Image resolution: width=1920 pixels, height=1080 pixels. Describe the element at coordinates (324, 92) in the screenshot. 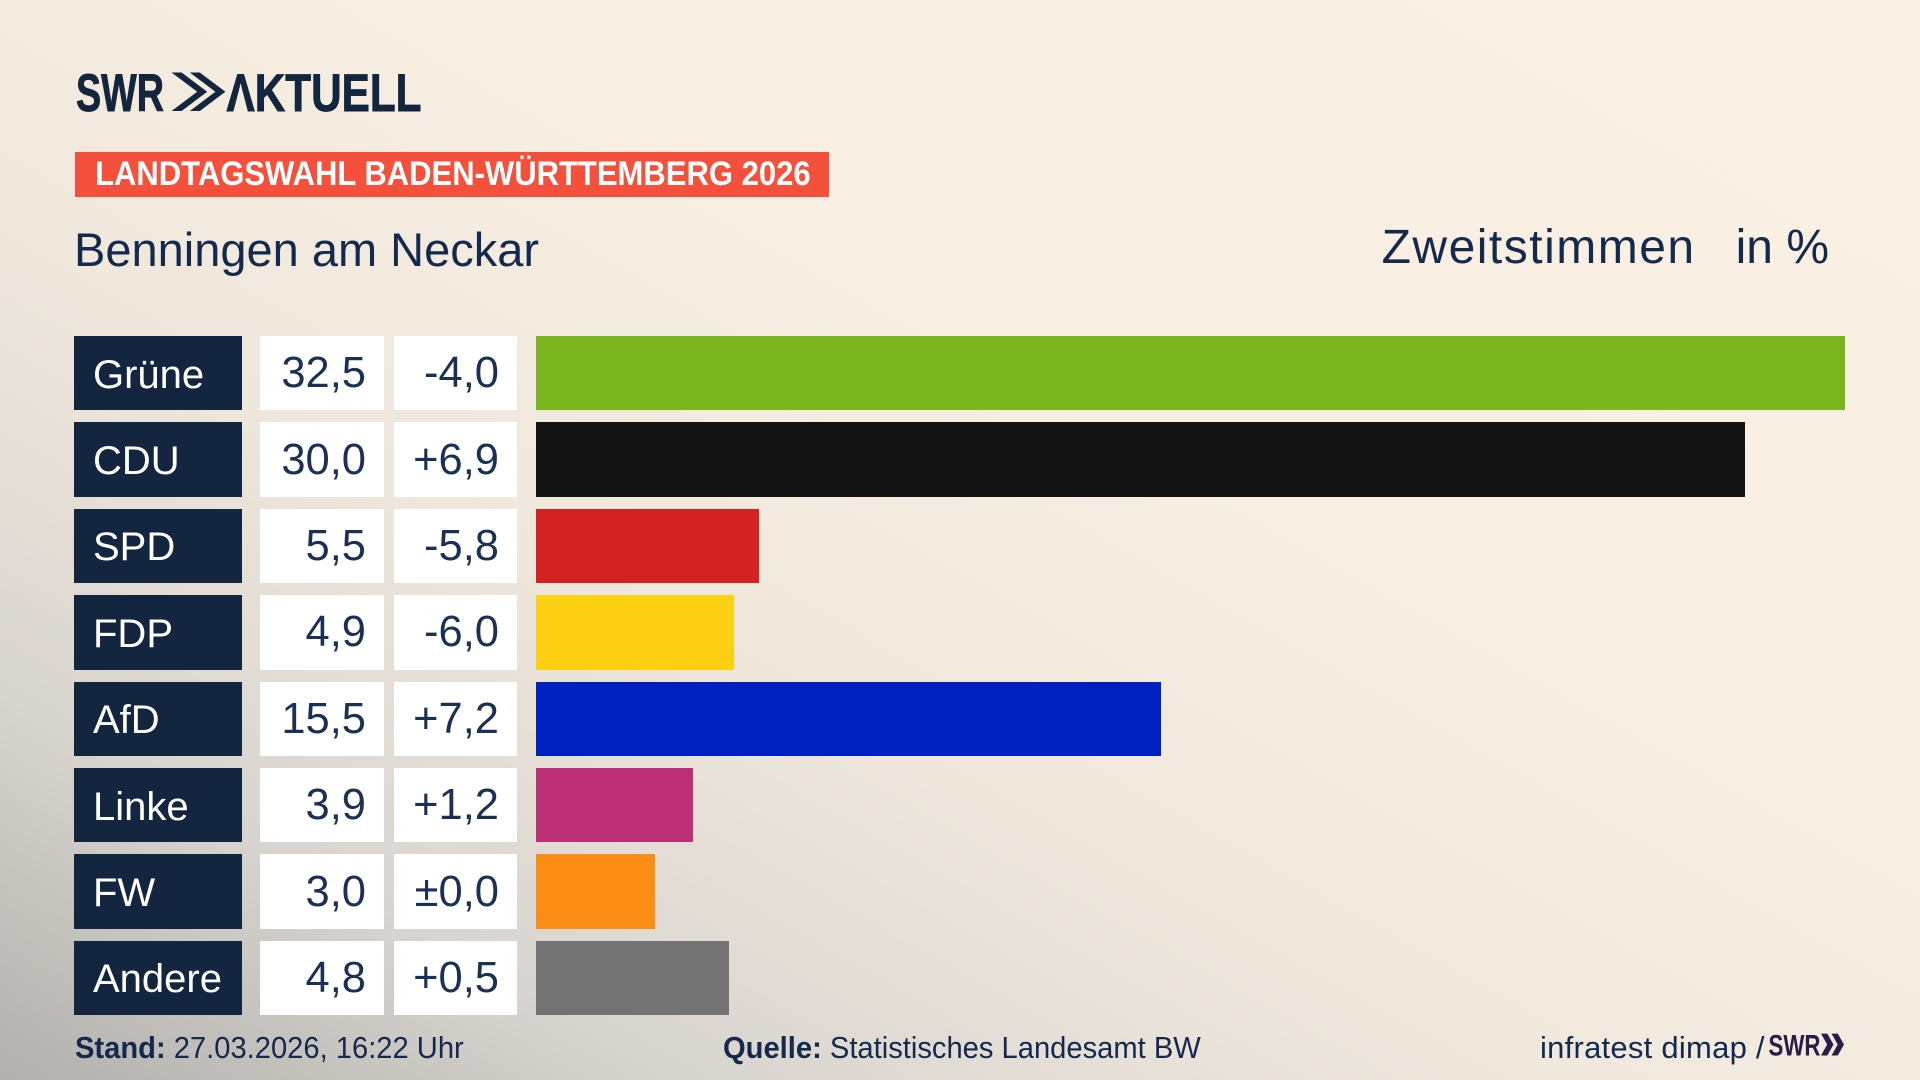

I see `svg-text: ΛKTUELL` at that location.